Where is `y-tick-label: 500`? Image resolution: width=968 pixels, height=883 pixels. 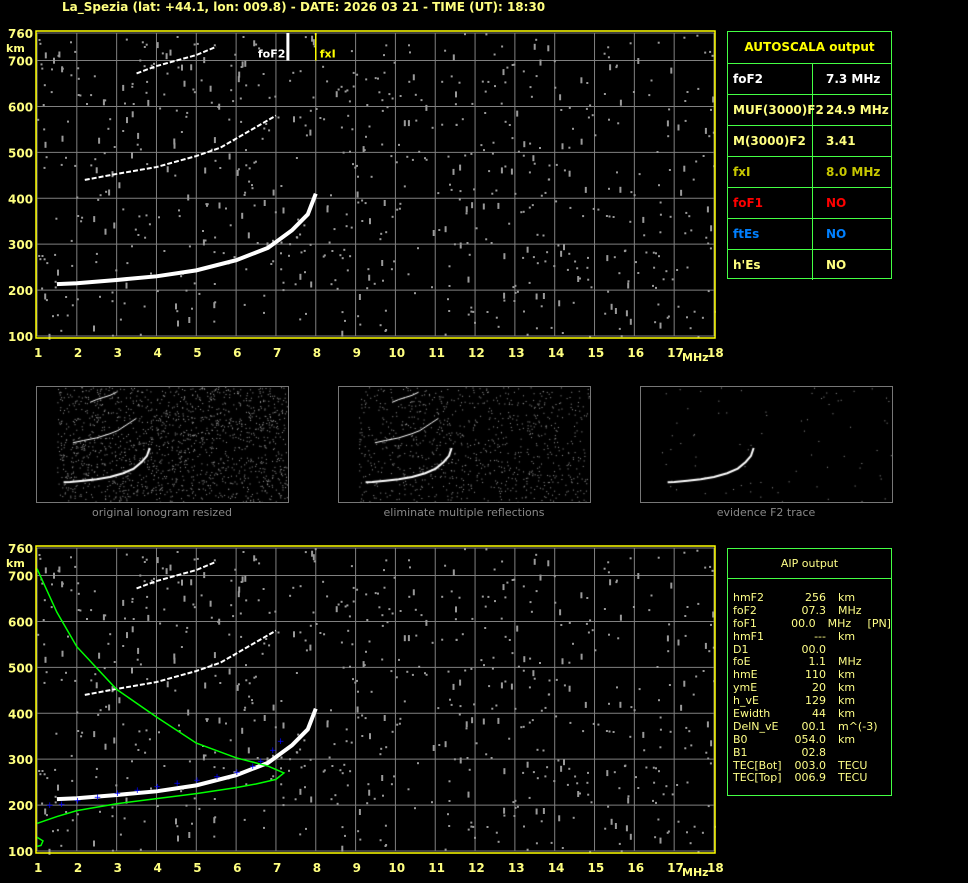 y-tick-label: 500 is located at coordinates (20, 668).